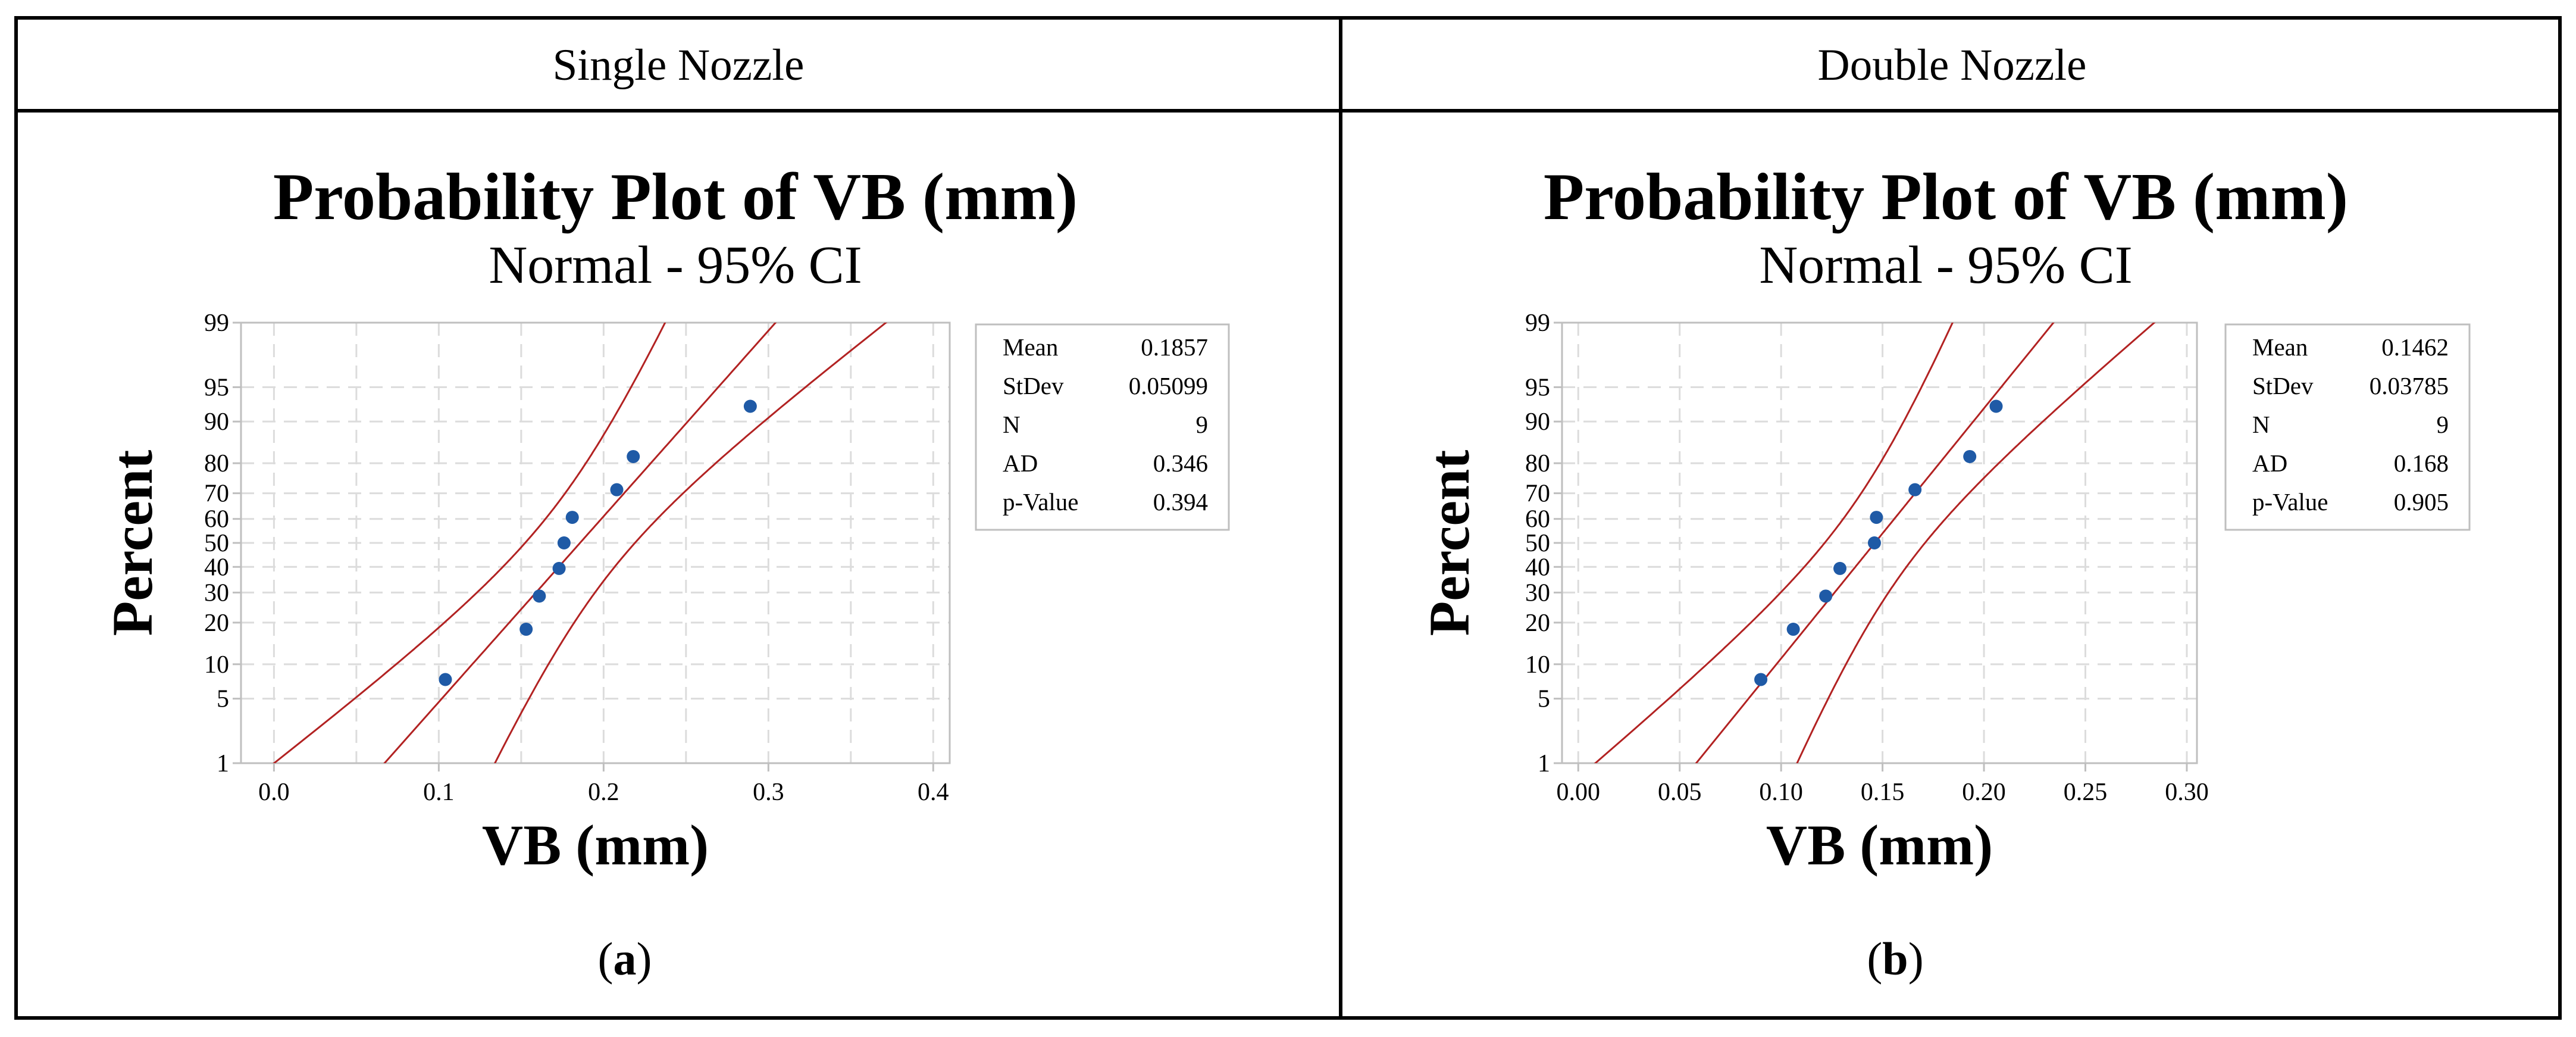 This screenshot has width=2576, height=1037. I want to click on x-tick-label: 0.2, so click(603, 792).